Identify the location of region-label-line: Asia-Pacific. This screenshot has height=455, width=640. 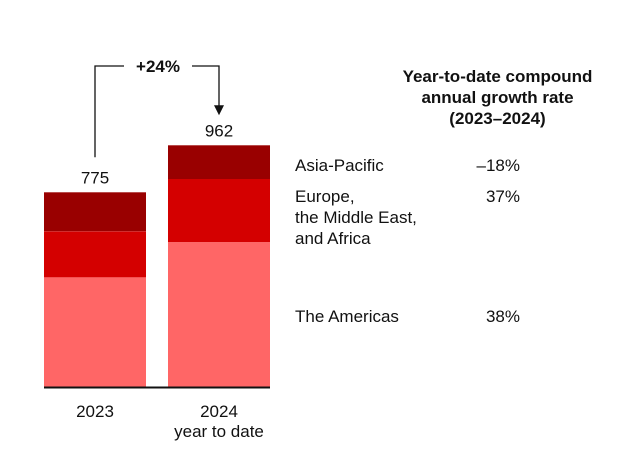
(339, 165).